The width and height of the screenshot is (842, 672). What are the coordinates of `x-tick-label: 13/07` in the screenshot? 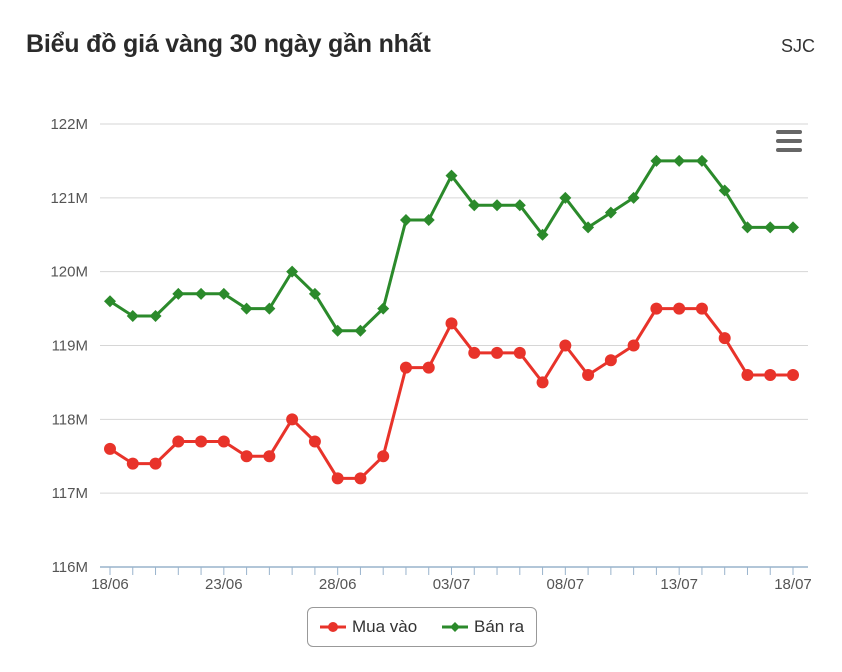 It's located at (679, 584).